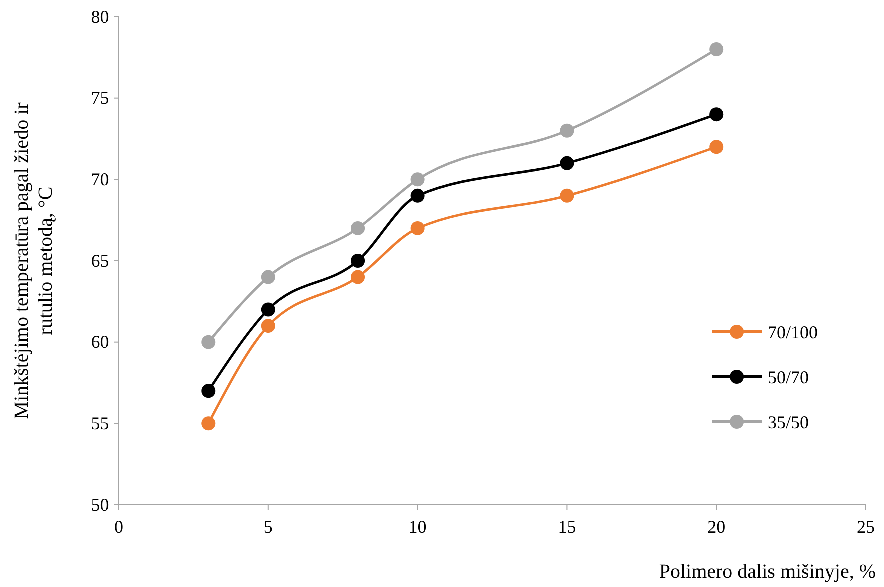 The width and height of the screenshot is (884, 587). I want to click on y-axis-title: Minkštėjimo temperatūra pagal žiedo ir rutulio metodą, °C, so click(34, 261).